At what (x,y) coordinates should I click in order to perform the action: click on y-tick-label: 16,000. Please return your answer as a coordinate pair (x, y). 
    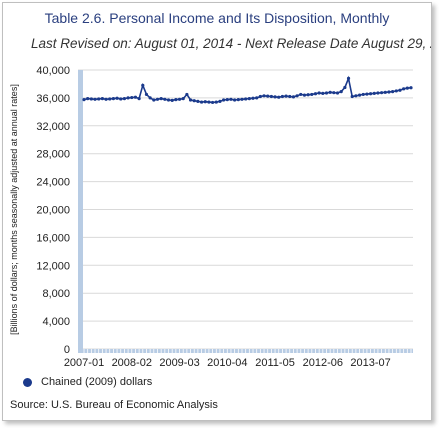
    Looking at the image, I should click on (53, 238).